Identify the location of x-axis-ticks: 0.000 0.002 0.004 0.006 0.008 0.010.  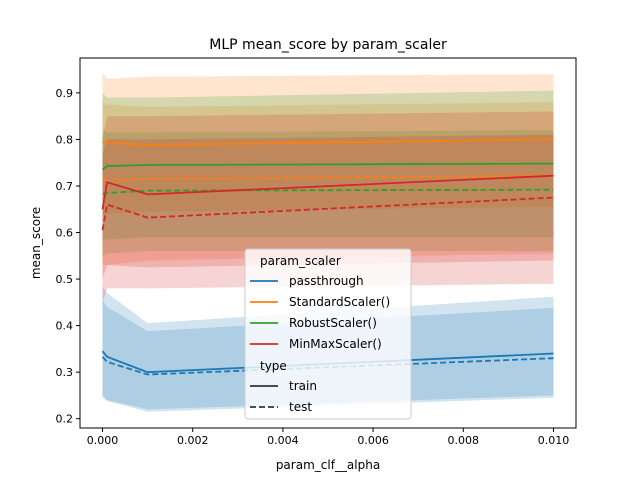
(328, 437).